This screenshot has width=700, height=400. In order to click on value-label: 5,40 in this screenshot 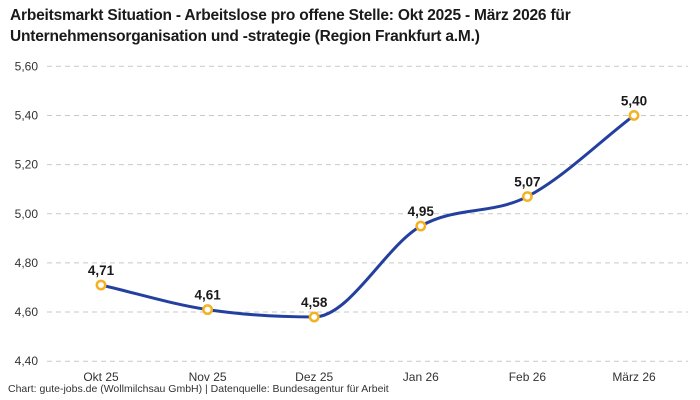, I will do `click(634, 100)`.